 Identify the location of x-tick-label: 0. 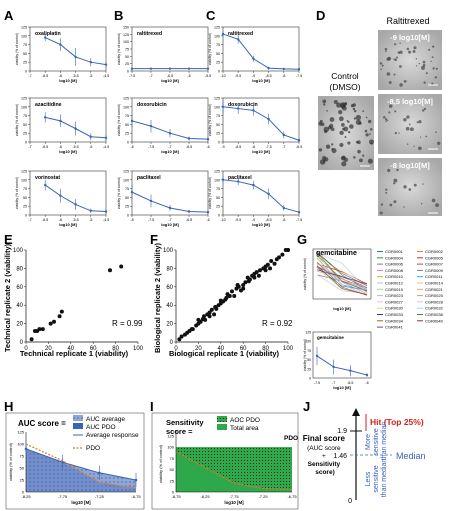
(176, 349).